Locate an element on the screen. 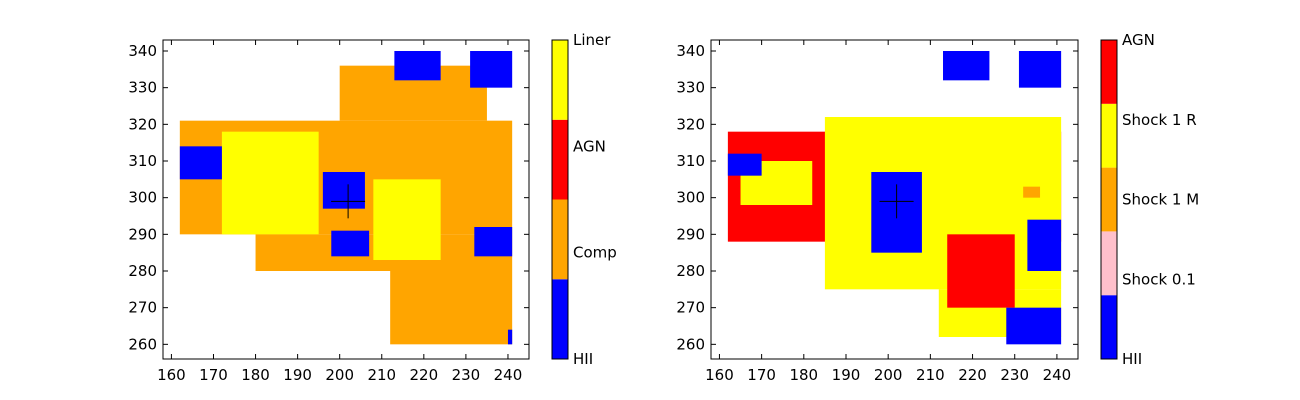  colorbar-label: Shock 1 R is located at coordinates (1159, 120).